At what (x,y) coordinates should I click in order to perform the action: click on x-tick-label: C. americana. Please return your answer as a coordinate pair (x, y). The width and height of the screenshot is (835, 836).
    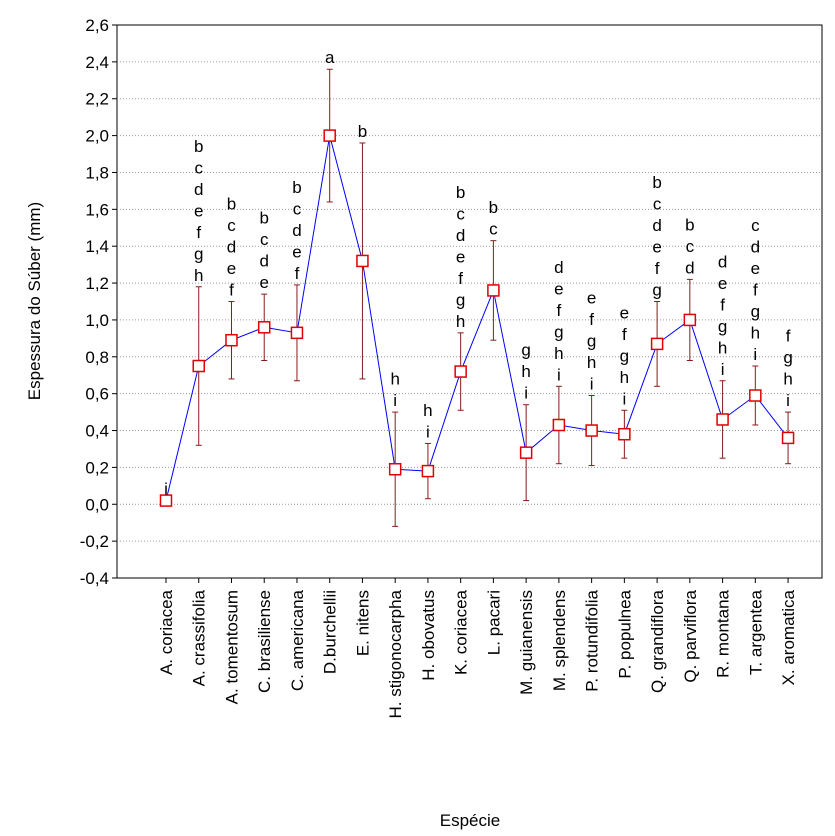
    Looking at the image, I should click on (297, 640).